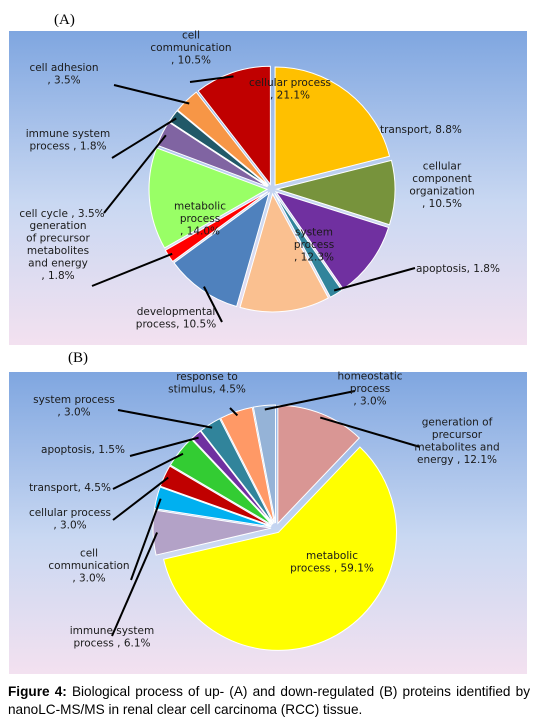 The image size is (537, 725). I want to click on pie-a-label-cellular-component-organization-10-5: cellular component organization, 10.5%, so click(441, 185).